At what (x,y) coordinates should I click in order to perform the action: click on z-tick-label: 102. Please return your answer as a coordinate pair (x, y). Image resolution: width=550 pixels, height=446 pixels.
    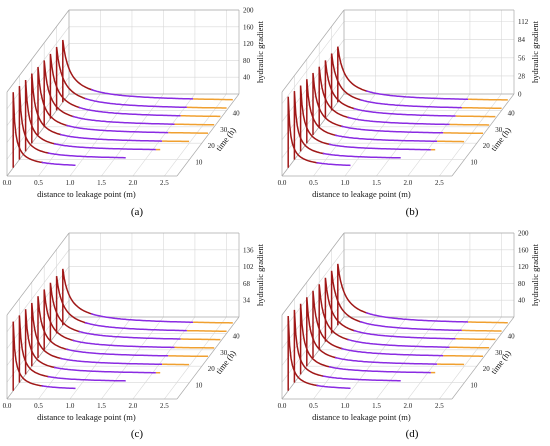
    Looking at the image, I should click on (248, 267).